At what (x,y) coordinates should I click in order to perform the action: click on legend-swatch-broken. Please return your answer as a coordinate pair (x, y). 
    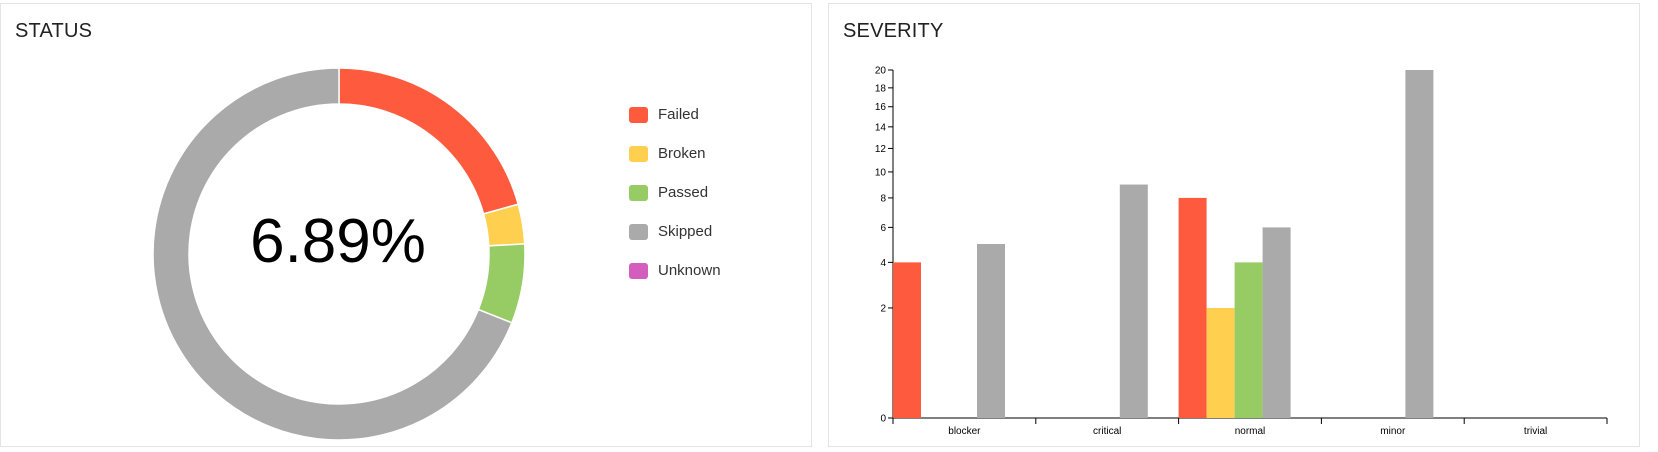
    Looking at the image, I should click on (638, 153).